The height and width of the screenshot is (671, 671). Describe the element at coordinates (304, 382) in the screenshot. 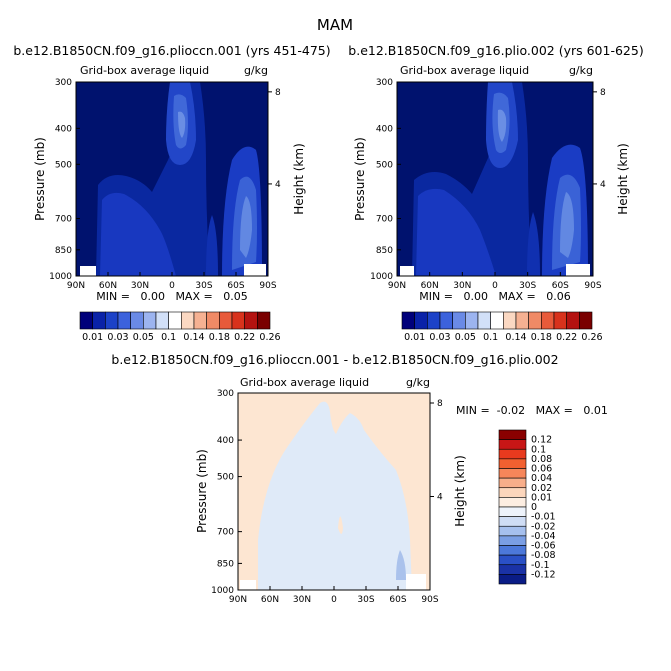

I see `panel-c-left-label: Grid-box average liquid` at that location.